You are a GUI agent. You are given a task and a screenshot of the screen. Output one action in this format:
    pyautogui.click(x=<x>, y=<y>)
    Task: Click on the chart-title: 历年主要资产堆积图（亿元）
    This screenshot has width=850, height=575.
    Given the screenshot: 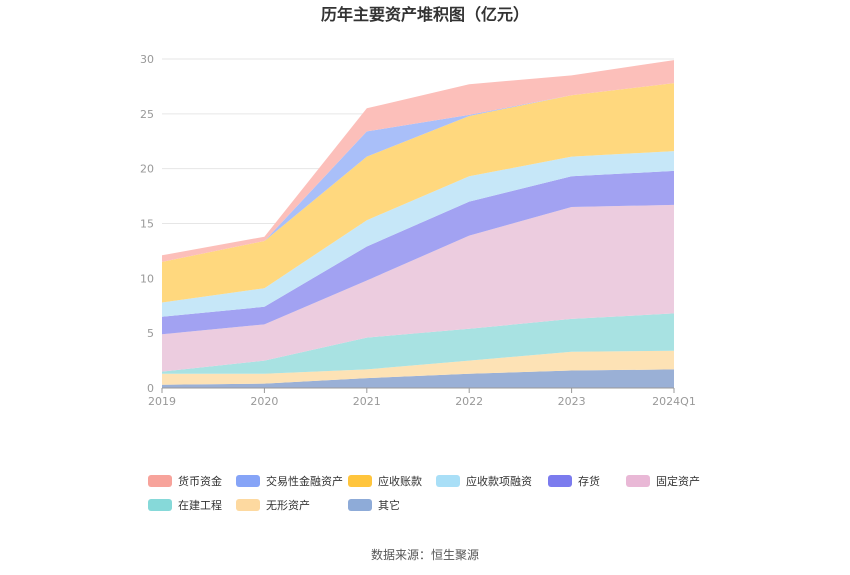 What is the action you would take?
    pyautogui.click(x=425, y=14)
    